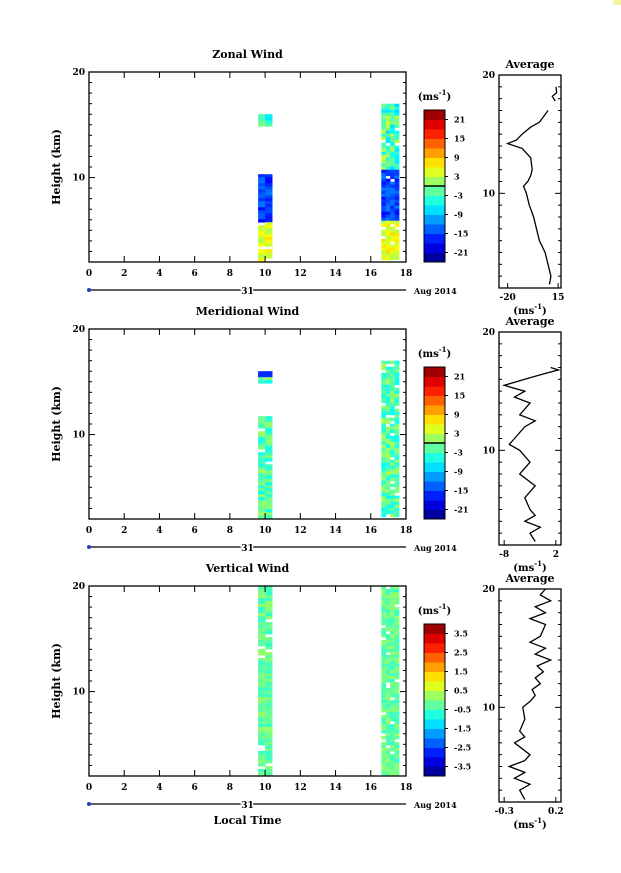  What do you see at coordinates (329, 182) in the screenshot?
I see `heatmap-cells` at bounding box center [329, 182].